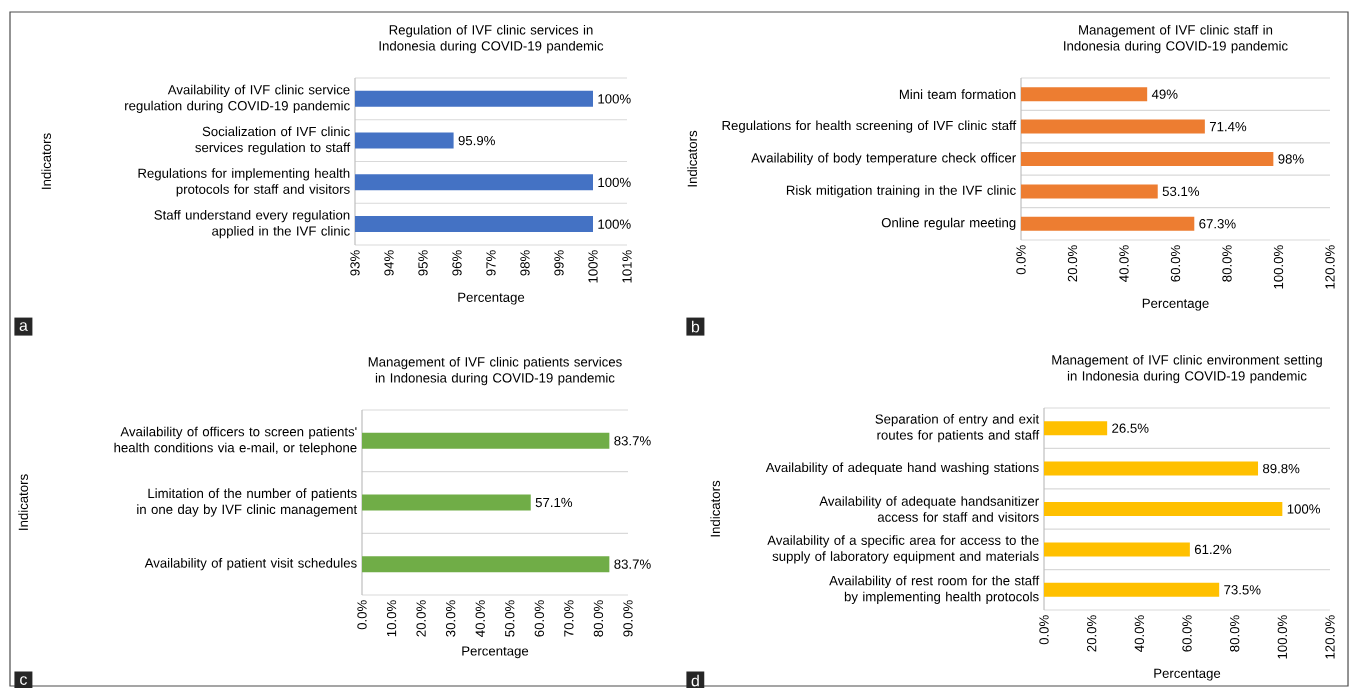 Image resolution: width=1350 pixels, height=688 pixels. Describe the element at coordinates (901, 191) in the screenshot. I see `y-tick-label: Risk mitigation training in the IVF clinic` at that location.